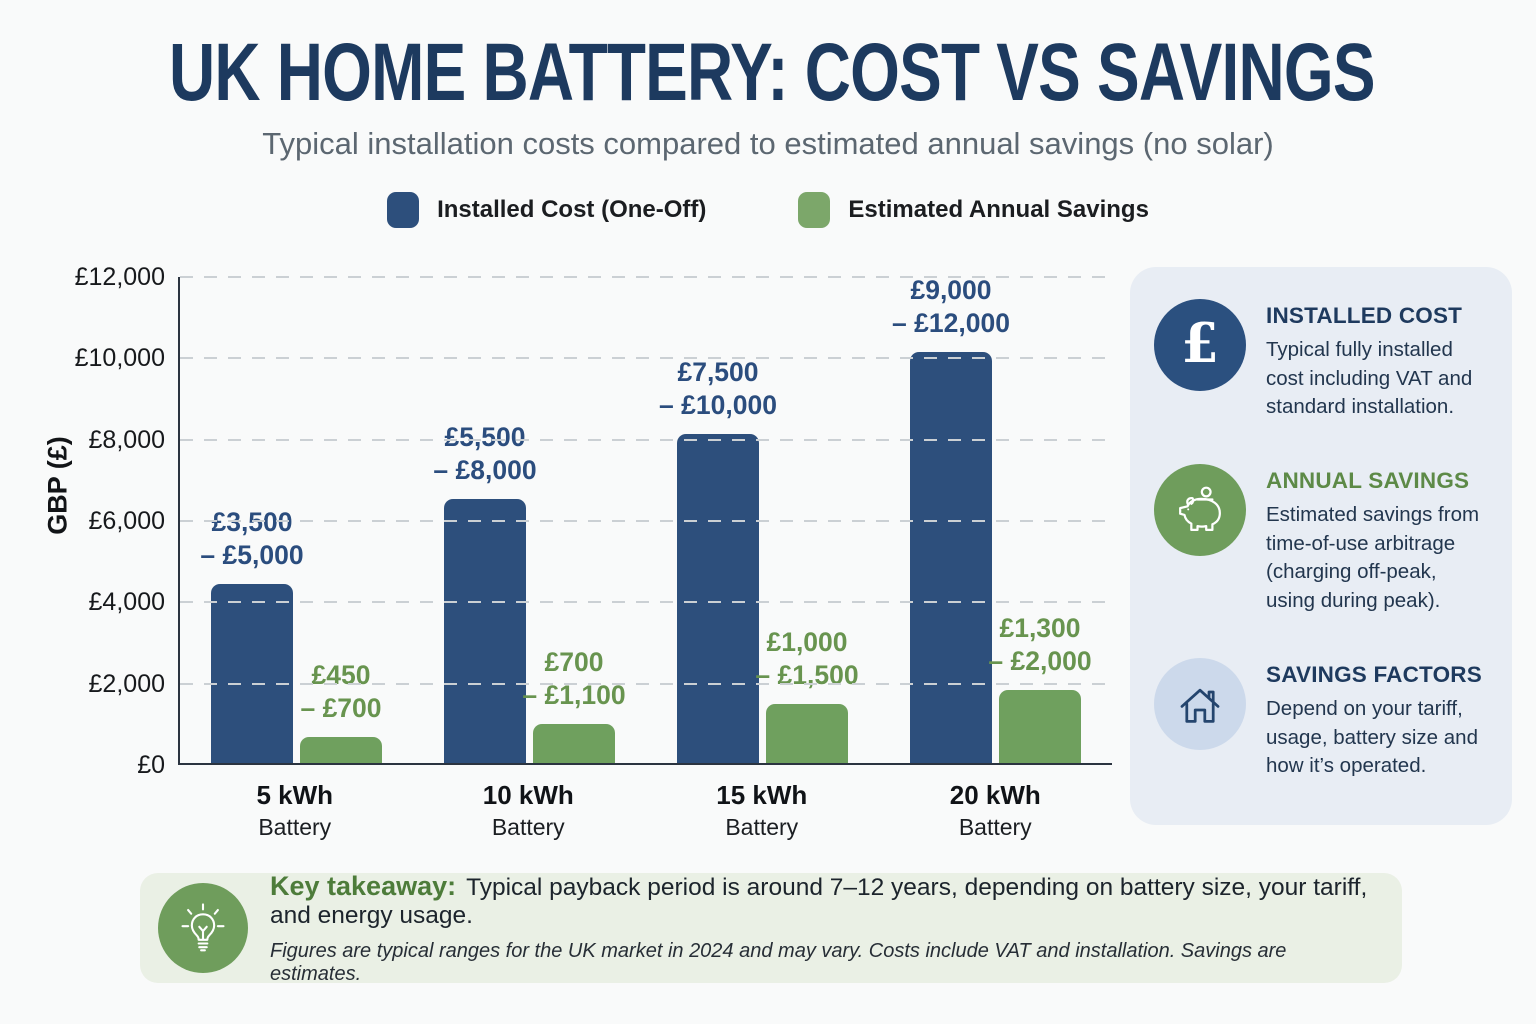  Describe the element at coordinates (574, 679) in the screenshot. I see `bar-range-label: £700 – £1,100` at that location.